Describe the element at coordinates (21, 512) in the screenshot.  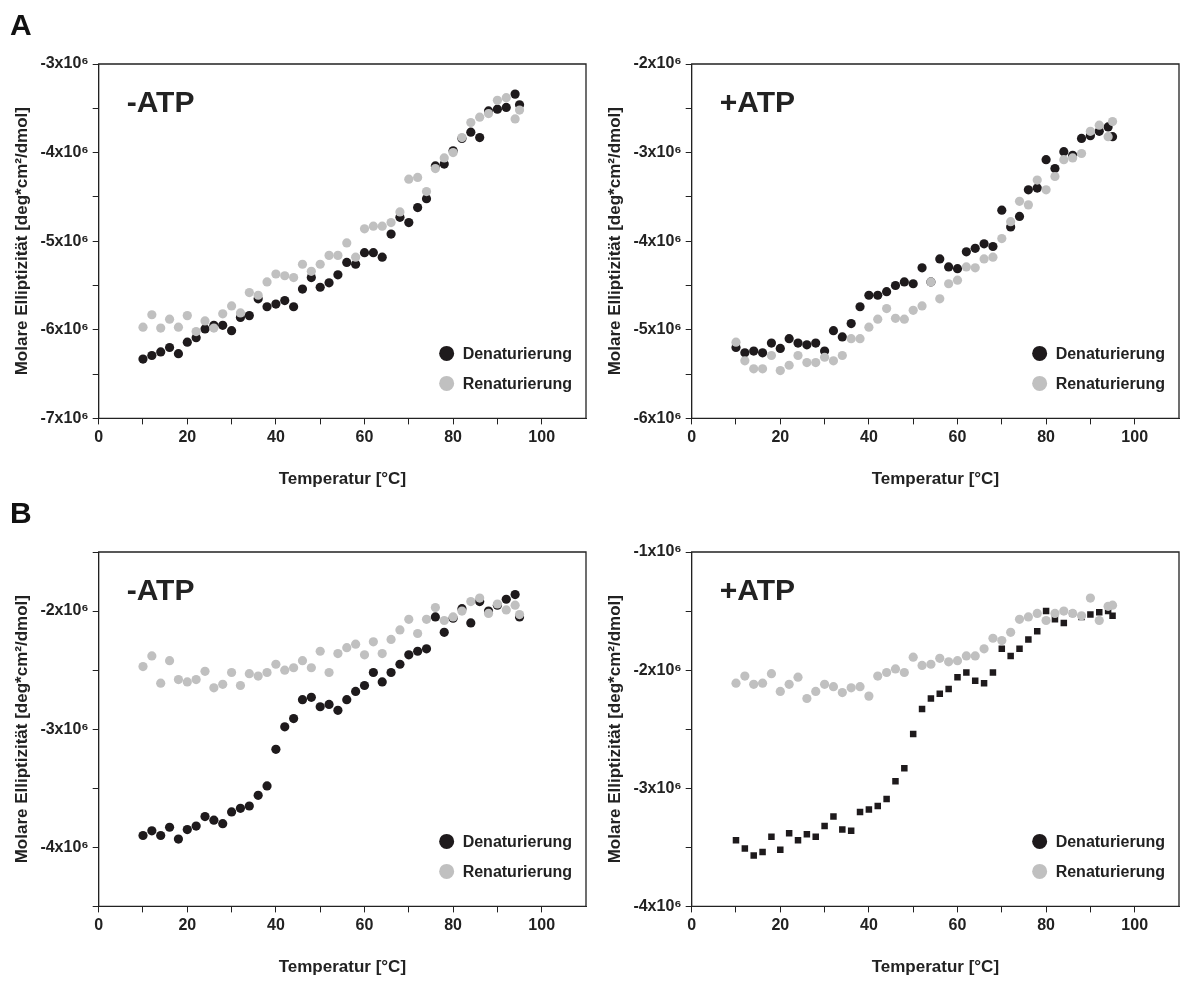
I see `text: B` at that location.